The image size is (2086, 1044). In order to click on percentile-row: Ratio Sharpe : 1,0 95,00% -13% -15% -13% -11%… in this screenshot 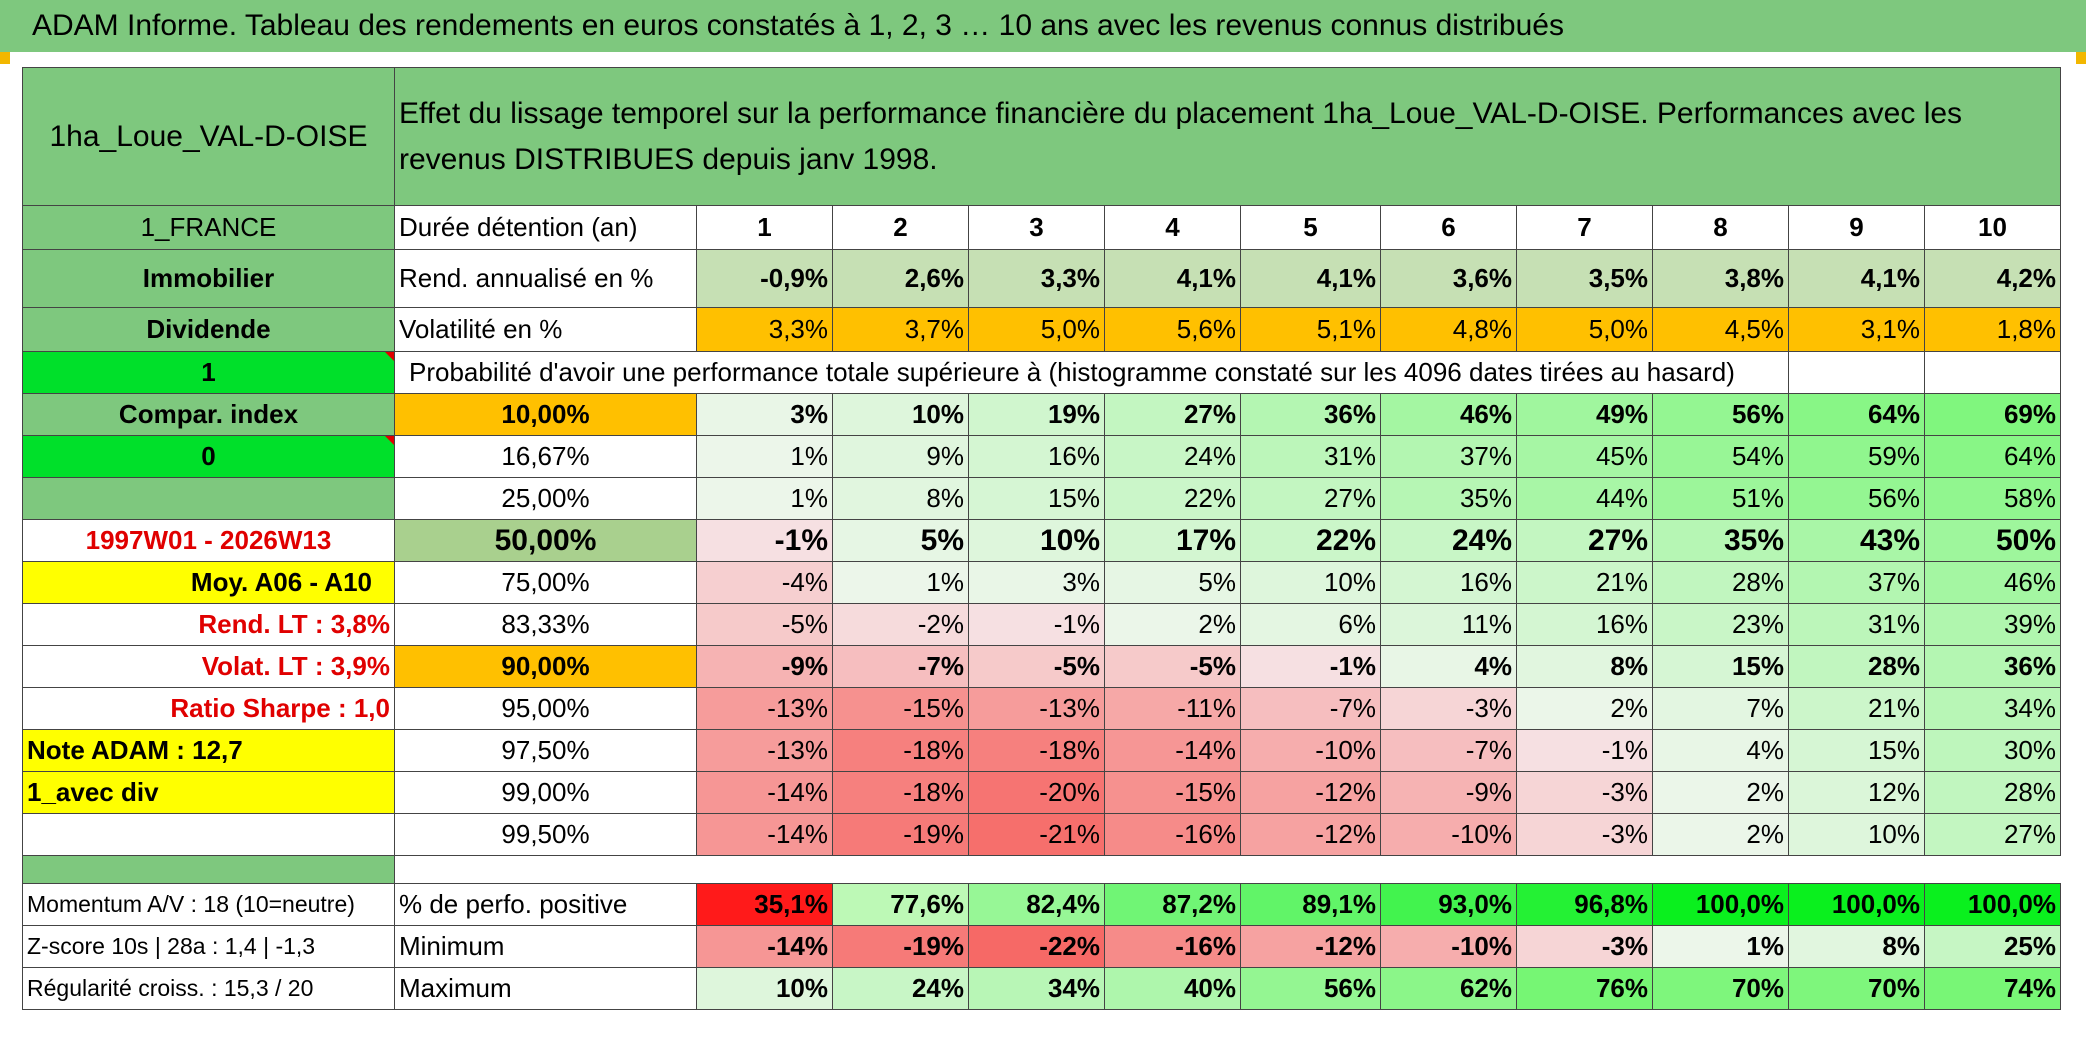, I will do `click(1041, 708)`.